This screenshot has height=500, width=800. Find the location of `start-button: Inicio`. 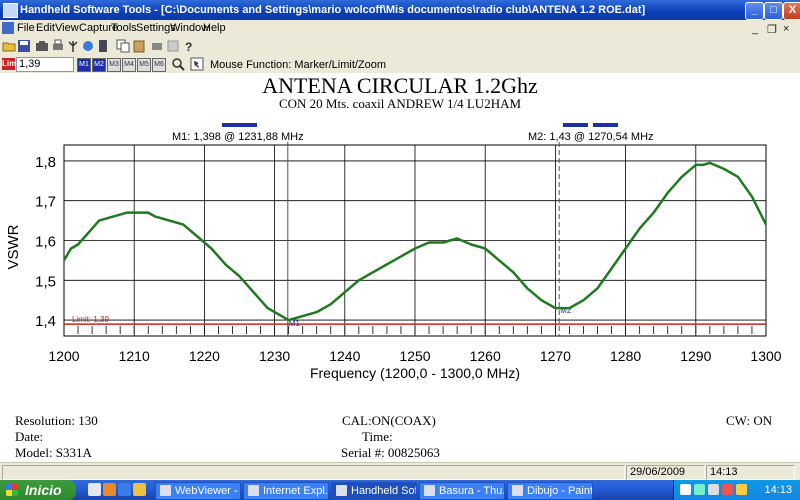

start-button: Inicio is located at coordinates (38, 490).